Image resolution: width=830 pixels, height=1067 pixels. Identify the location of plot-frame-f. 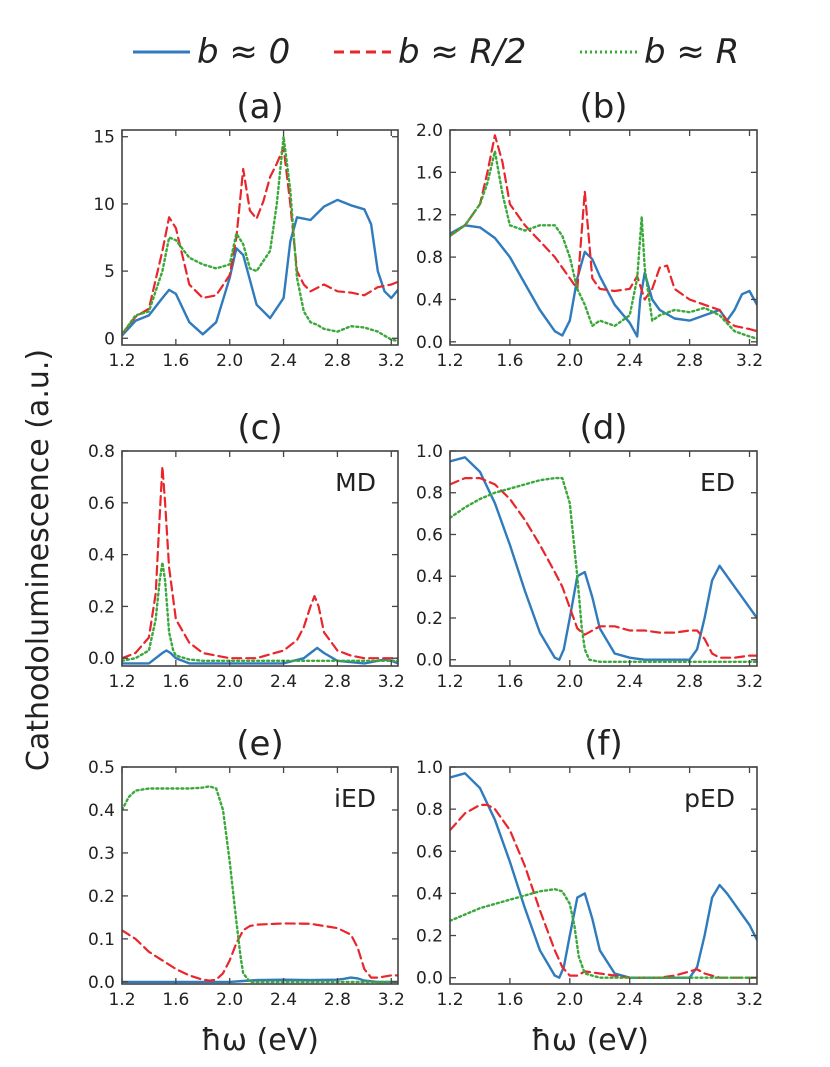
(603, 875).